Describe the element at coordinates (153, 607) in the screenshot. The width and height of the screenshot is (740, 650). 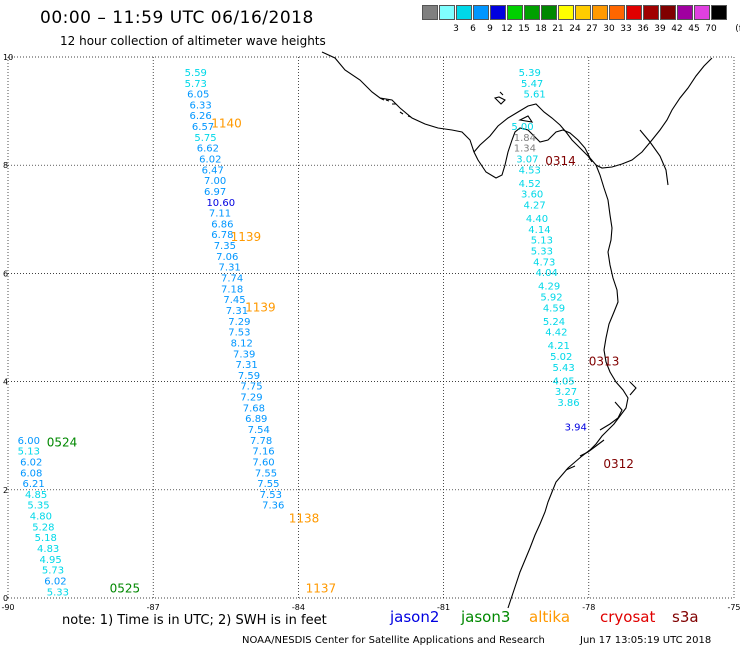
I see `lon-tick-label: -87` at that location.